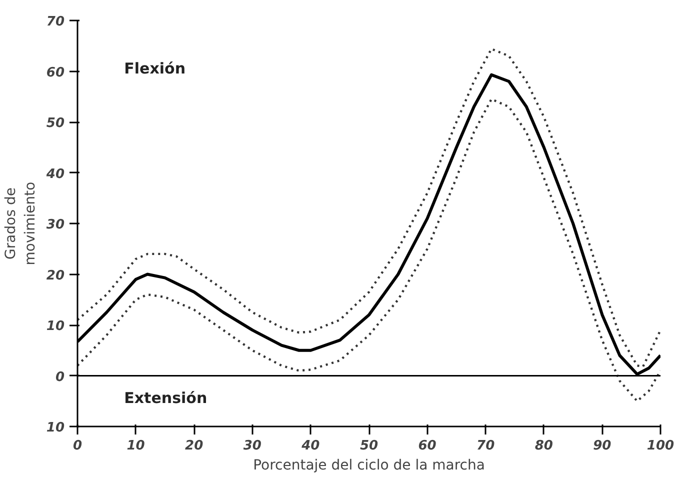 Image resolution: width=686 pixels, height=482 pixels. I want to click on x-tick-label: 60, so click(427, 446).